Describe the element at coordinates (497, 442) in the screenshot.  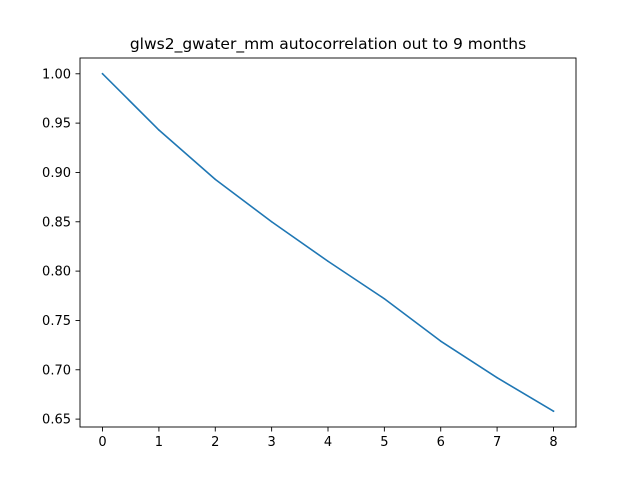
I see `x-tick-label: 7` at that location.